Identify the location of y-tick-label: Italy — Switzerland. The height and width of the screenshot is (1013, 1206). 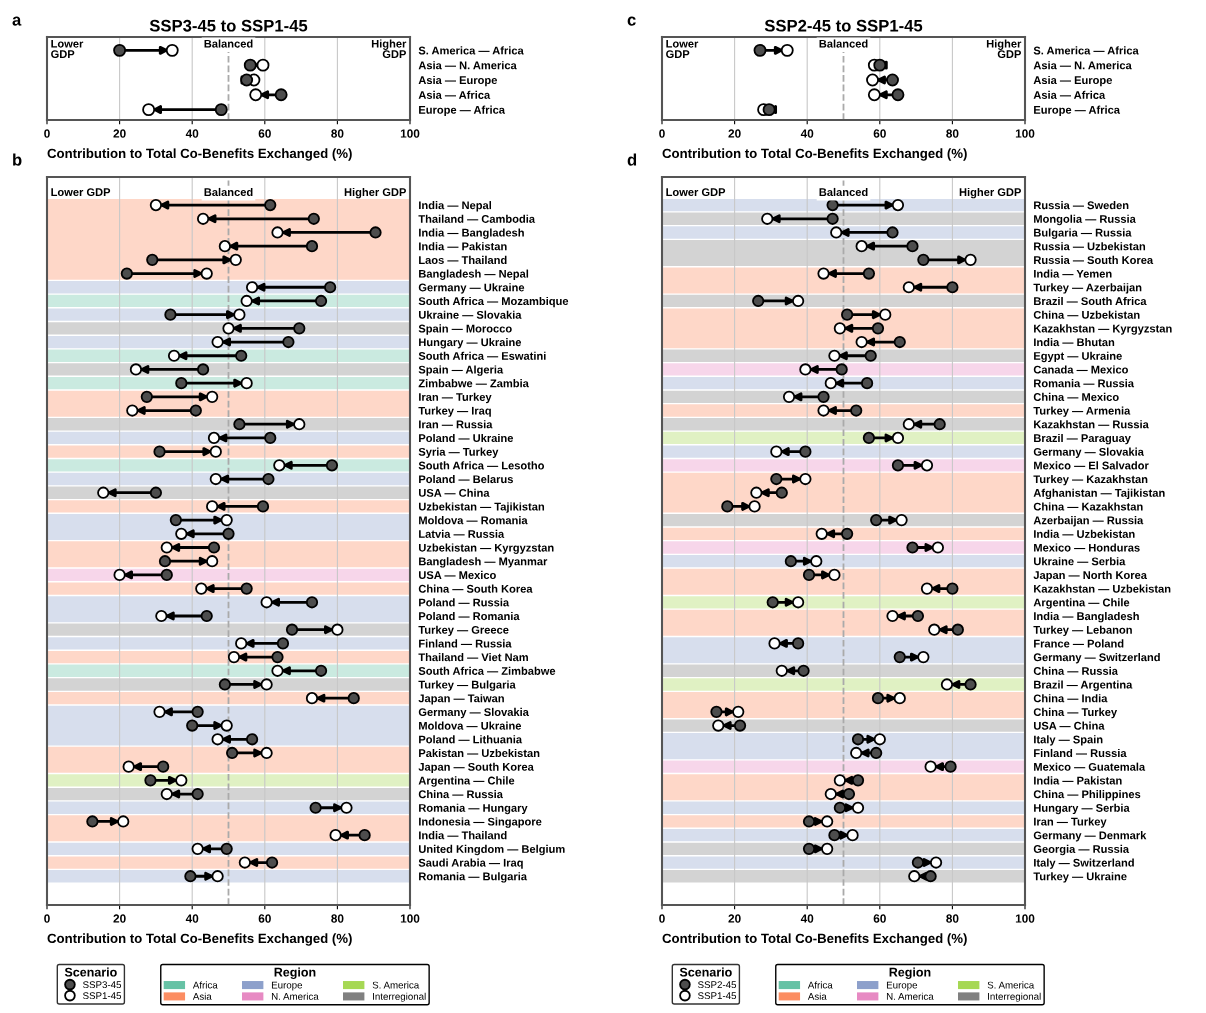
(1084, 863).